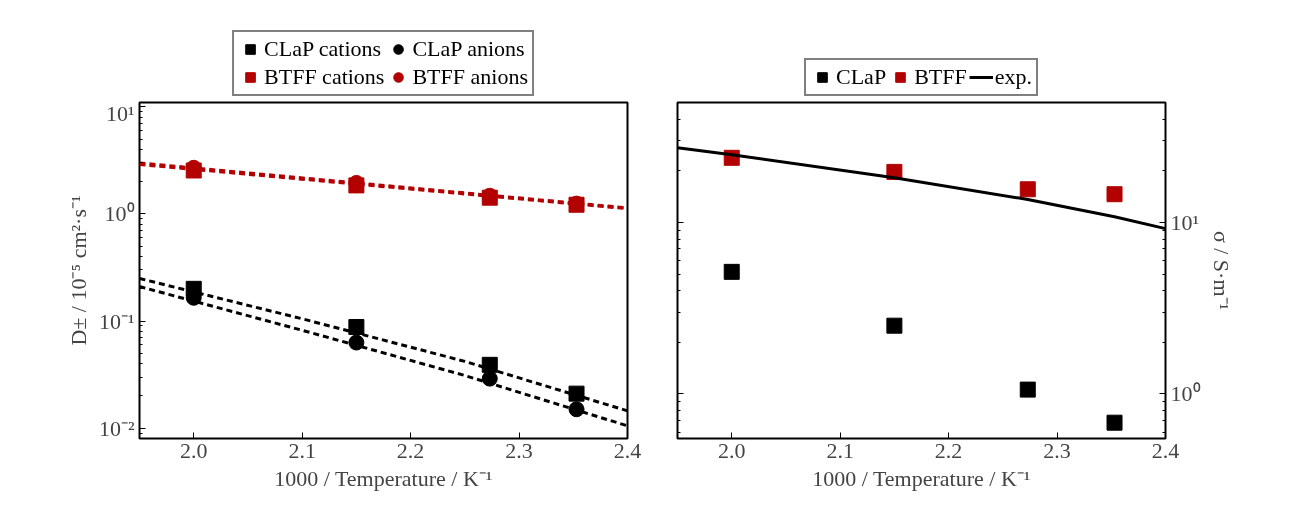 The image size is (1295, 530). I want to click on y-axis-title: D± / 10⁻⁵ cm²·s⁻¹, so click(78, 270).